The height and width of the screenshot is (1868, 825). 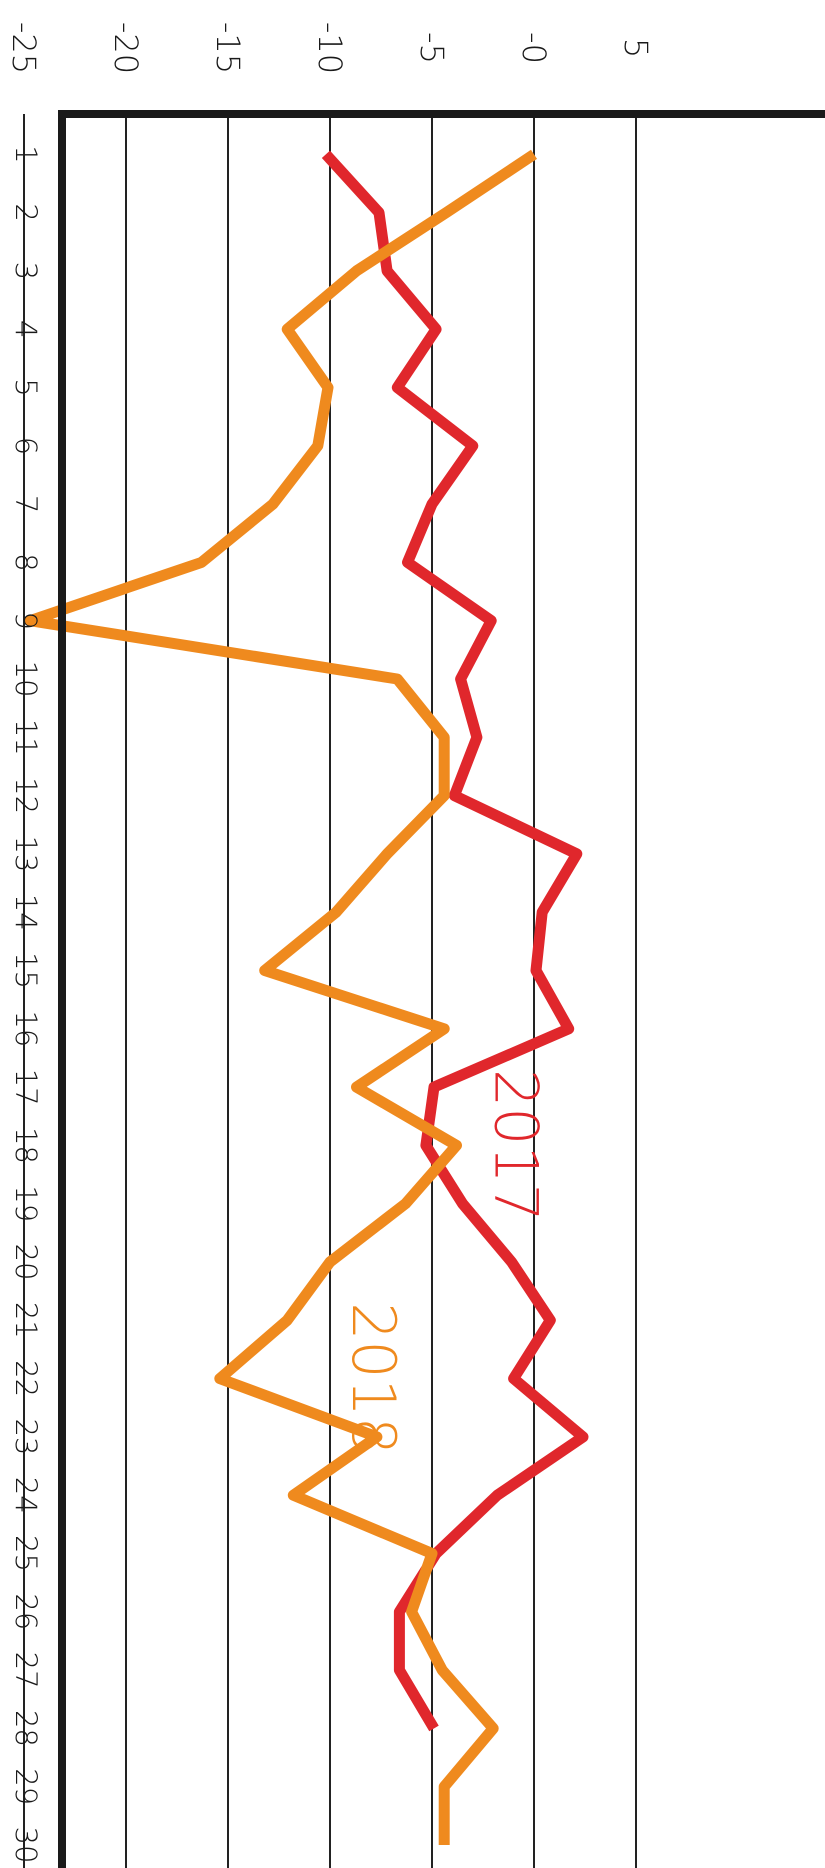 What do you see at coordinates (26, 1203) in the screenshot?
I see `day-tick-label: 19` at bounding box center [26, 1203].